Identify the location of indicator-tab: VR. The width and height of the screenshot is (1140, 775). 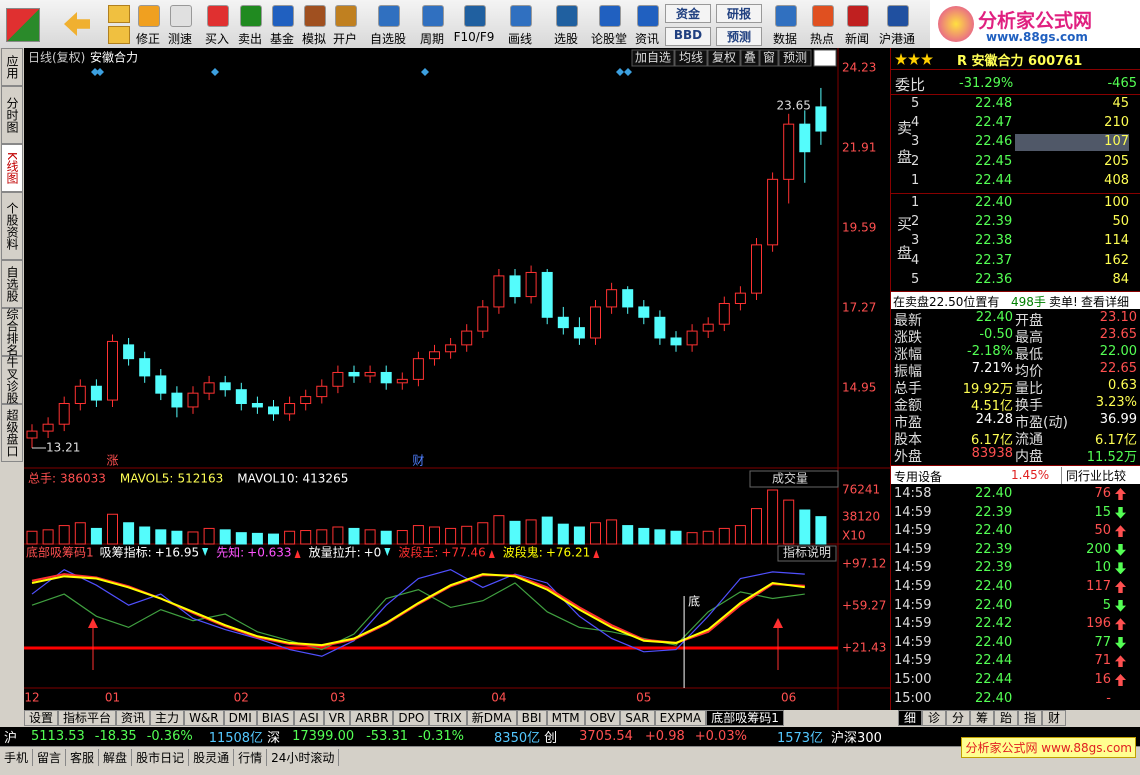
(337, 718).